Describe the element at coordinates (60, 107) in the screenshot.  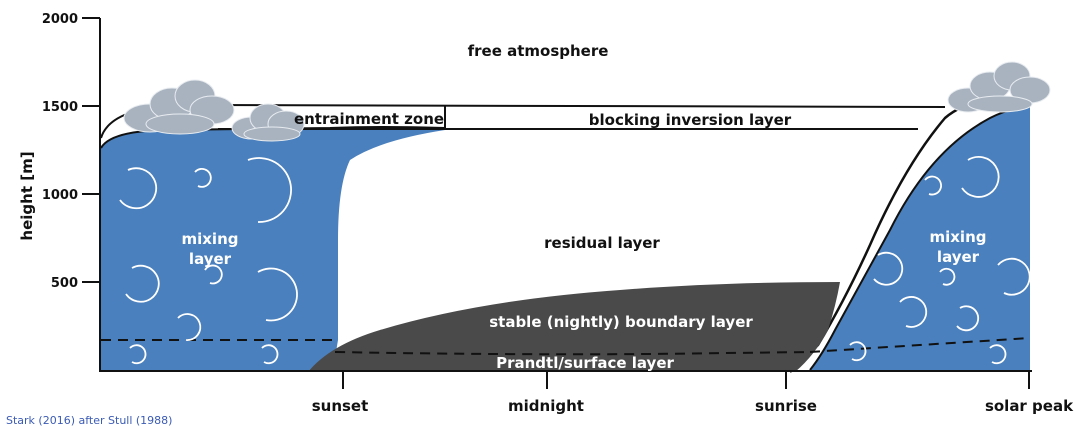
I see `ytick-1500: 1500` at that location.